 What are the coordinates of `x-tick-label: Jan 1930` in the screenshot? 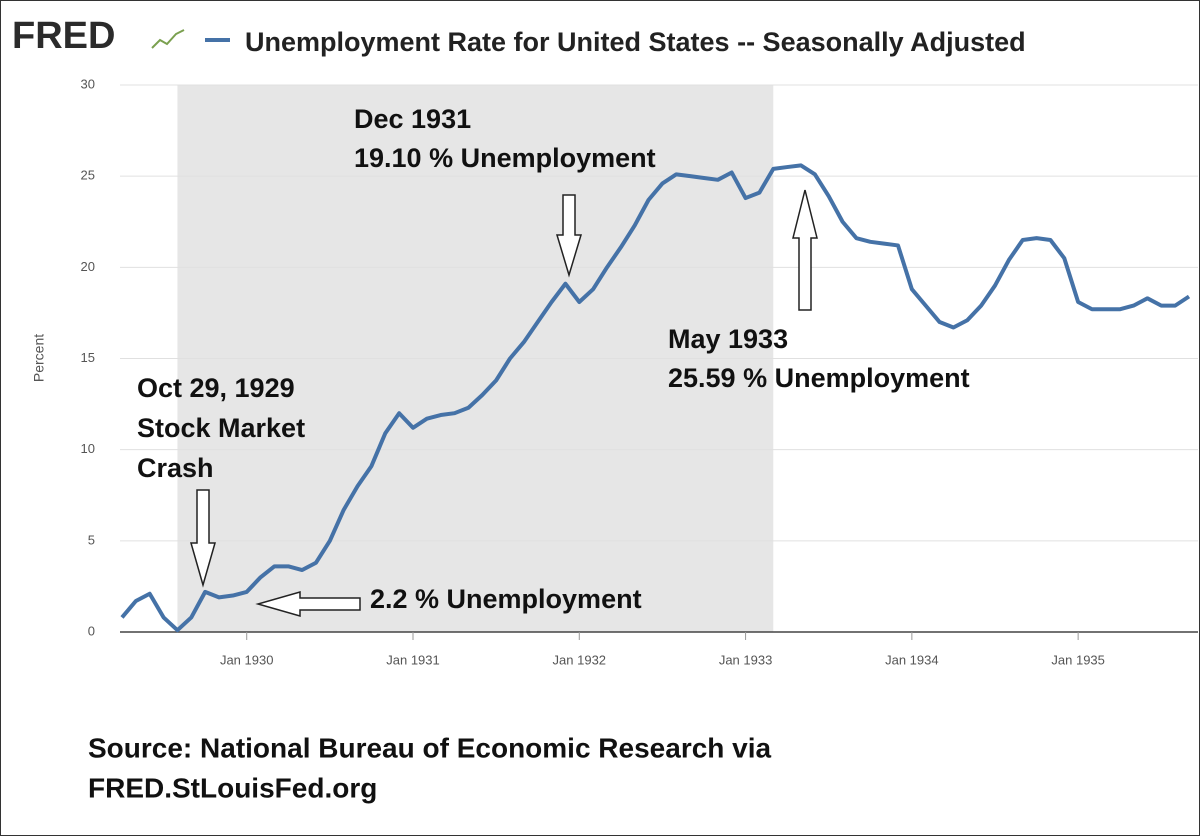 It's located at (247, 659).